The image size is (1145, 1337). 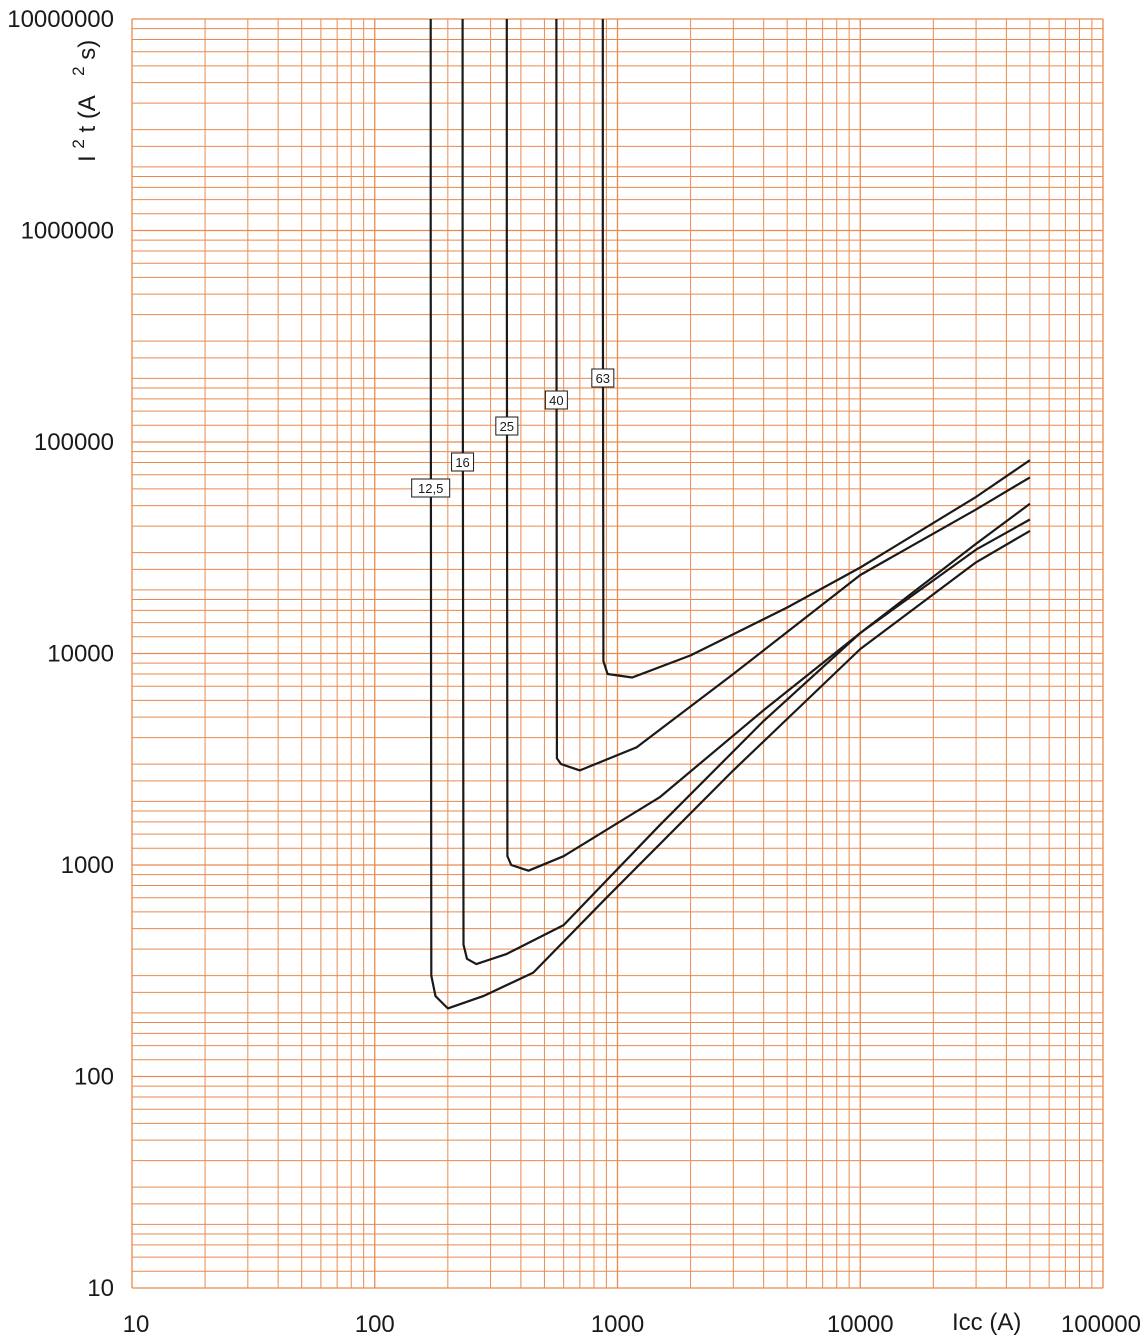 I want to click on y-tick-label: 10000, so click(x=80, y=654).